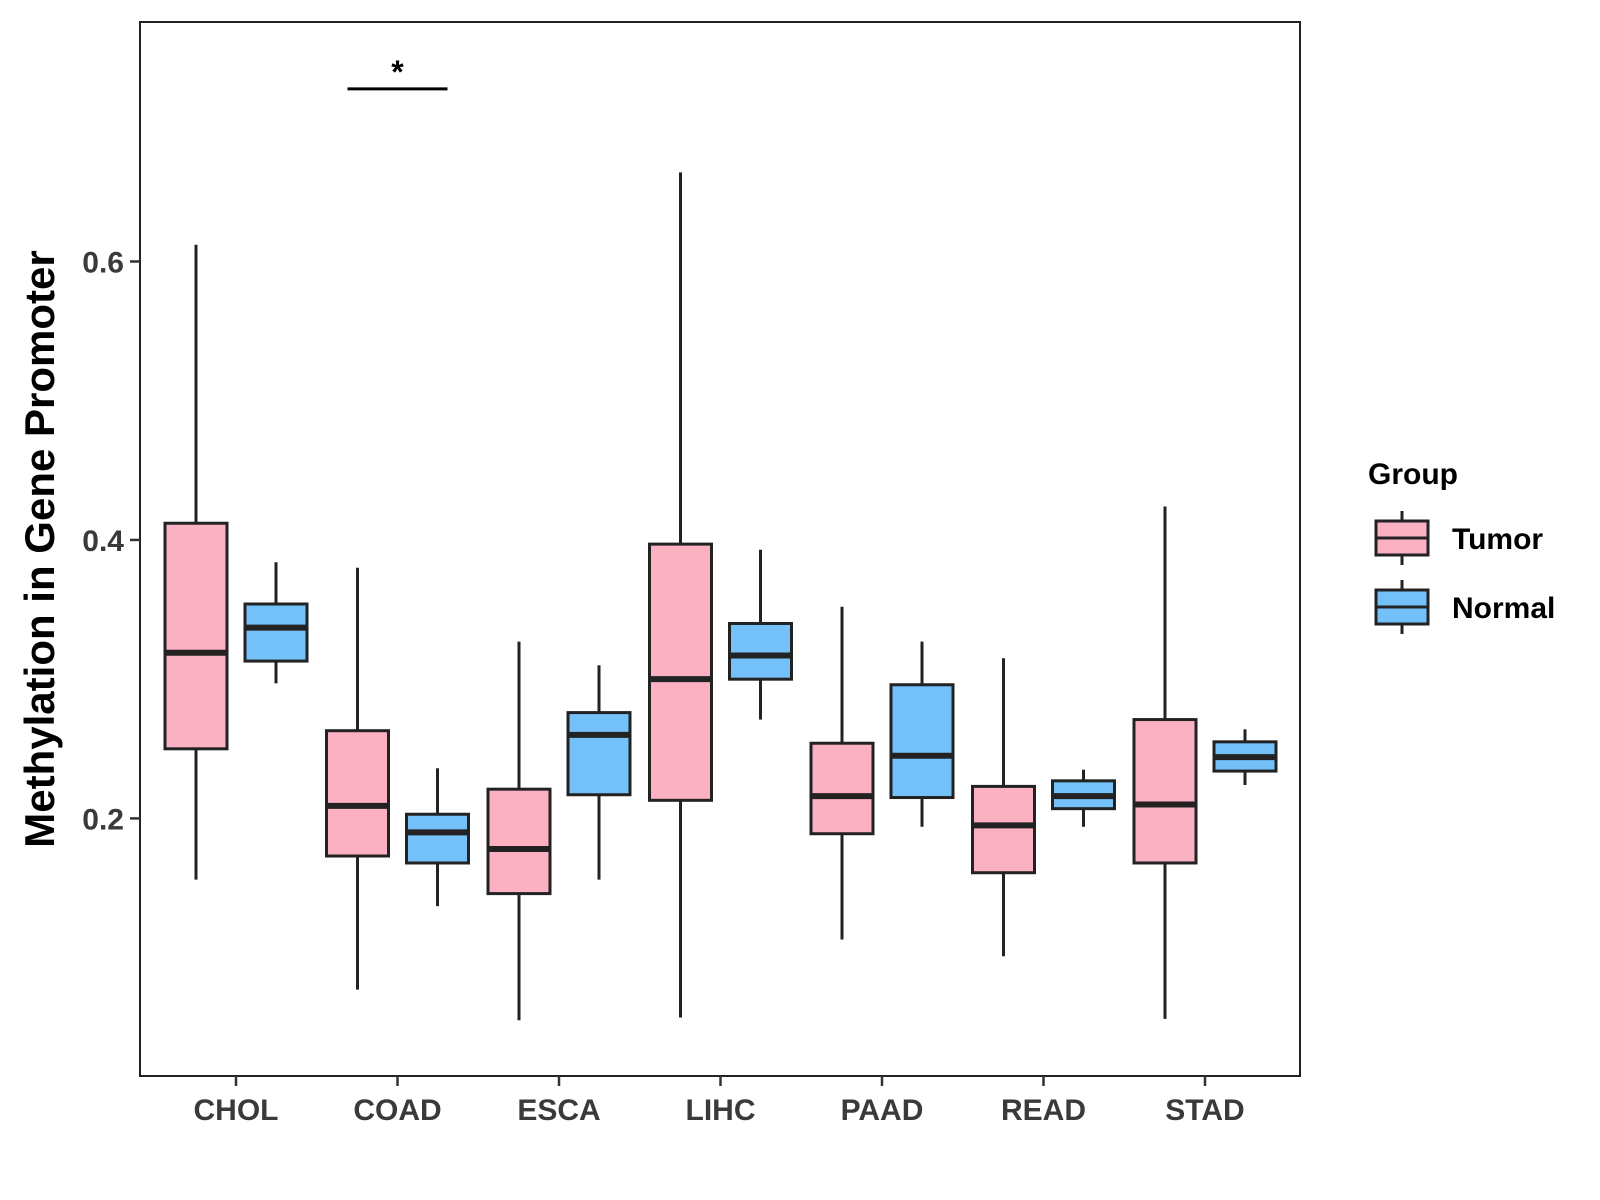 This screenshot has height=1200, width=1600. What do you see at coordinates (103, 819) in the screenshot?
I see `y-tick-label: 0.2` at bounding box center [103, 819].